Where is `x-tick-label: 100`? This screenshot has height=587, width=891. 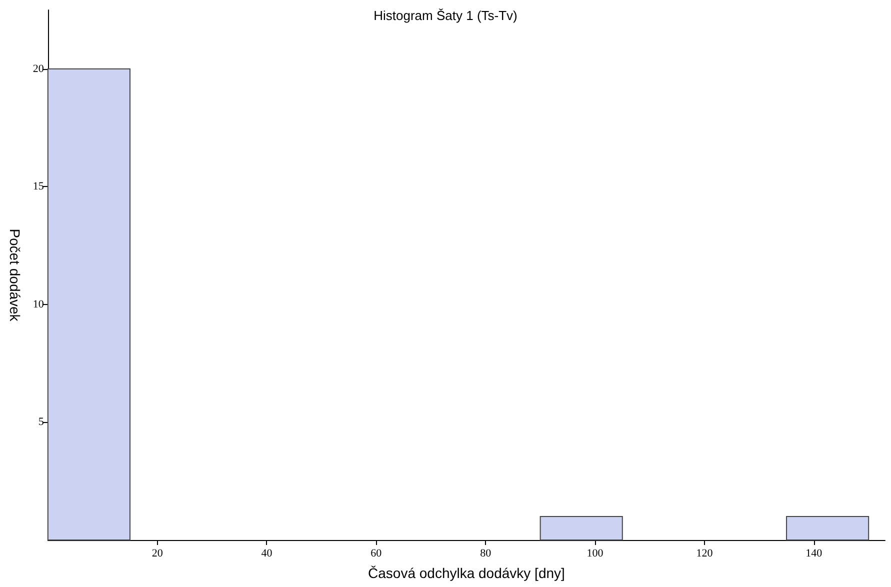 x-tick-label: 100 is located at coordinates (595, 554).